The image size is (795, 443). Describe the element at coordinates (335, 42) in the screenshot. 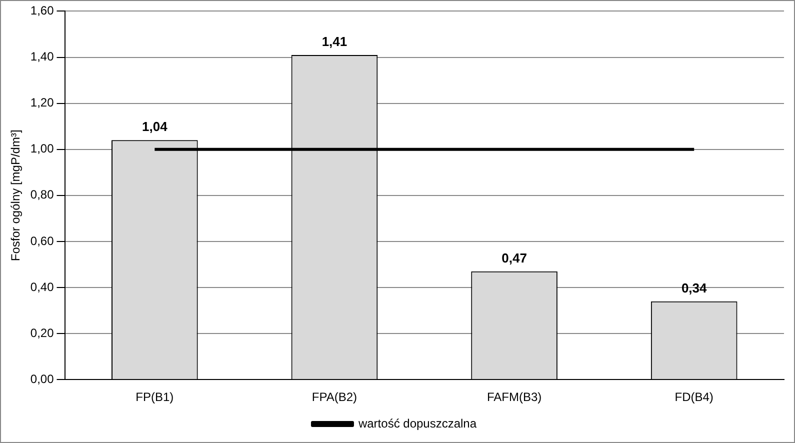

I see `data-label: 1,41` at that location.